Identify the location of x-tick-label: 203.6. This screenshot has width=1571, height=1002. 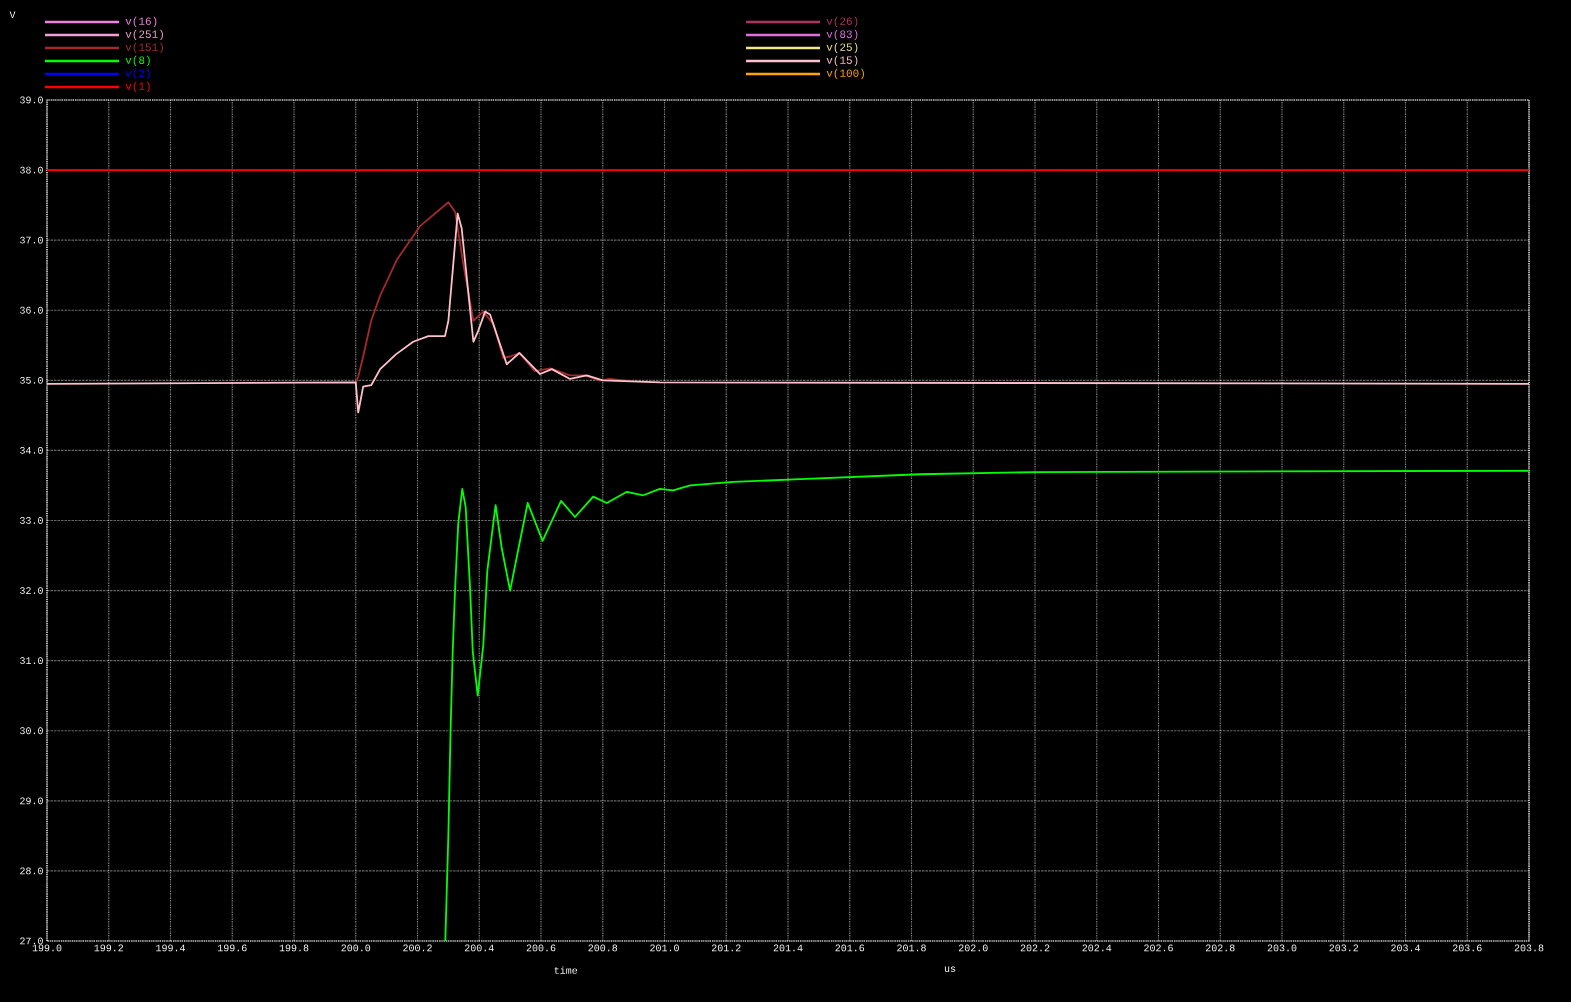
(1467, 948).